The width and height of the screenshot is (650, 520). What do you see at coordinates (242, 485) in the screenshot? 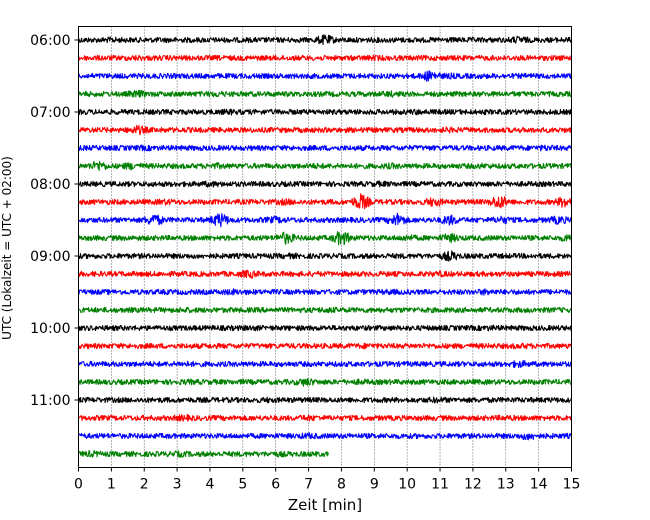
I see `x-tick-label-5: 5` at bounding box center [242, 485].